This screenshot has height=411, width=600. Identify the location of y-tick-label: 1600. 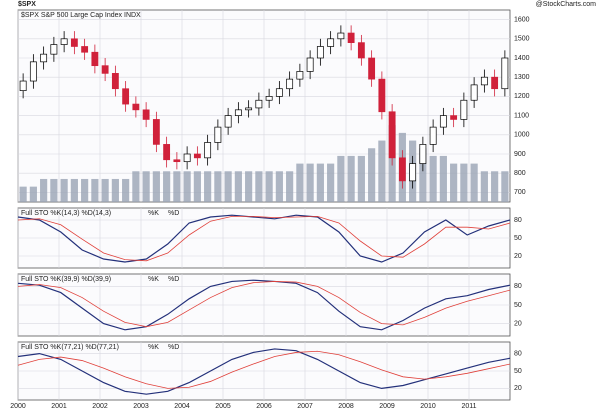
(522, 19).